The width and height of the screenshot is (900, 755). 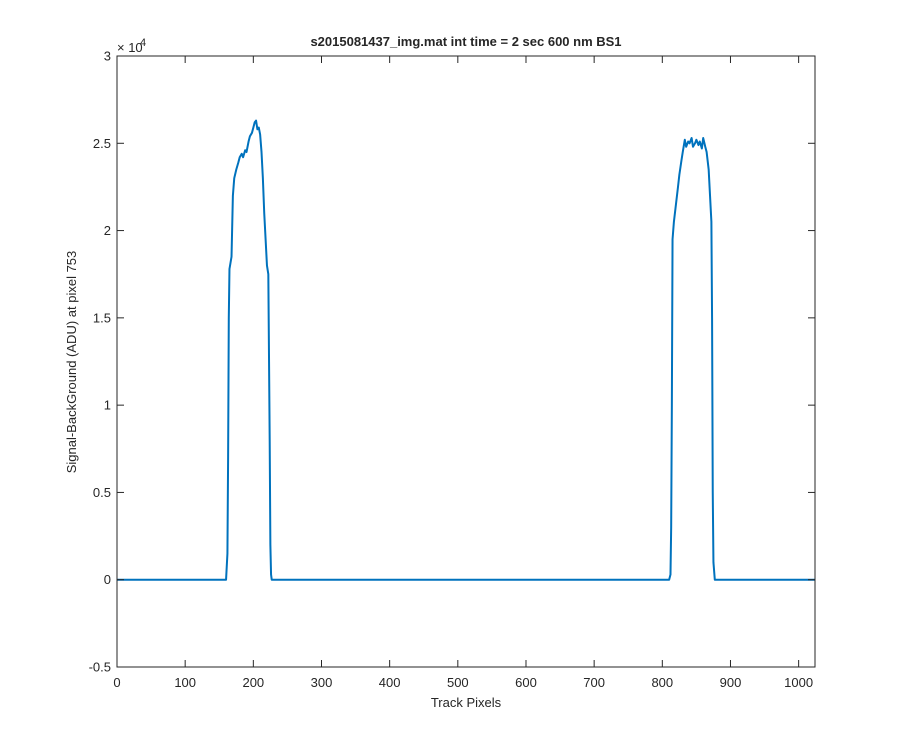 I want to click on x-tick-label: 700, so click(x=594, y=682).